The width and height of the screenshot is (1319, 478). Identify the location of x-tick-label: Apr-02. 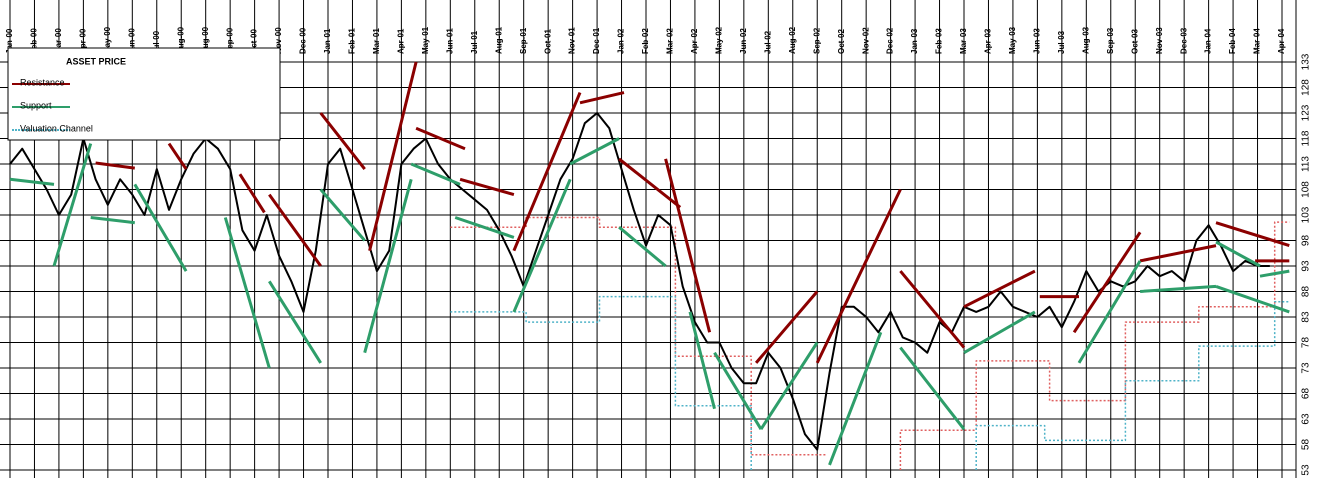
(694, 41).